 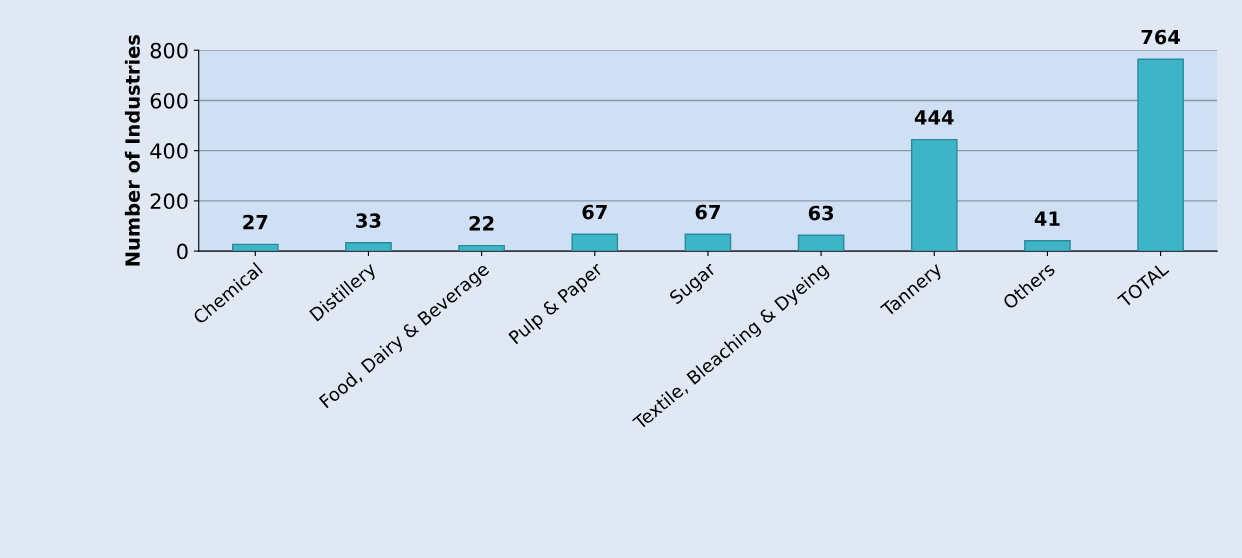 What do you see at coordinates (169, 201) in the screenshot?
I see `y-tick-label: 200` at bounding box center [169, 201].